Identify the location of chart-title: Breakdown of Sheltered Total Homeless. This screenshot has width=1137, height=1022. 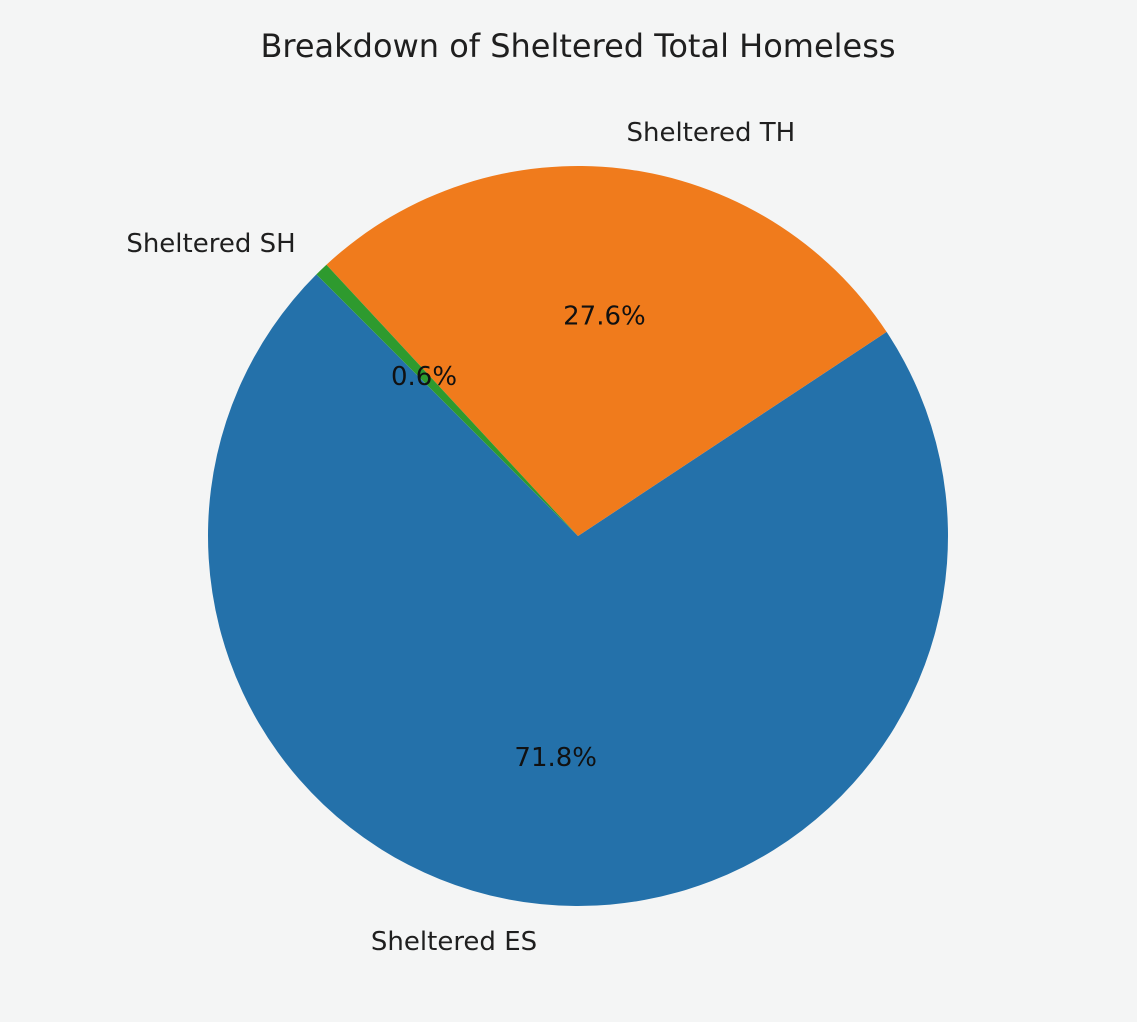
(577, 46).